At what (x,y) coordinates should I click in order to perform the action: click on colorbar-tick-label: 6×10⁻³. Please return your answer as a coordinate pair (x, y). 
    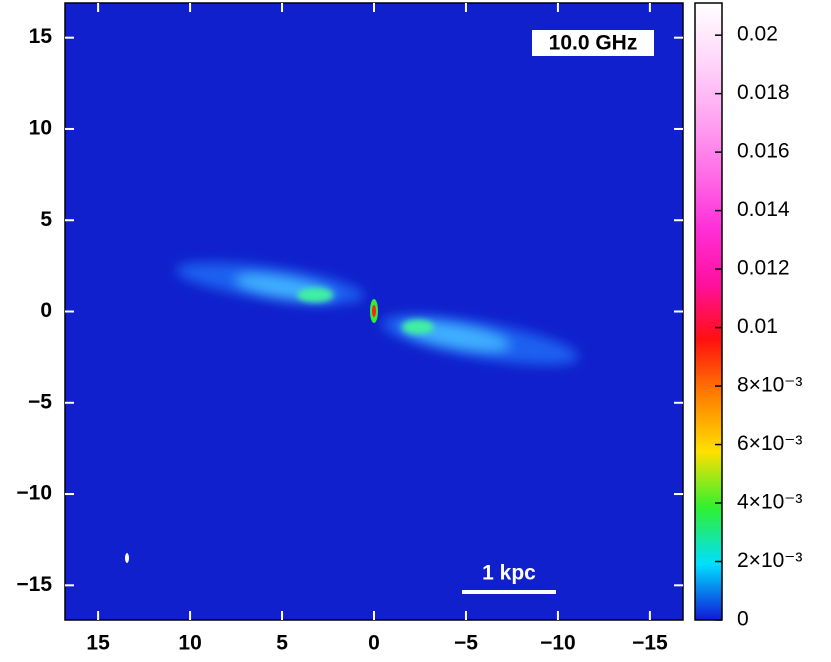
    Looking at the image, I should click on (769, 443).